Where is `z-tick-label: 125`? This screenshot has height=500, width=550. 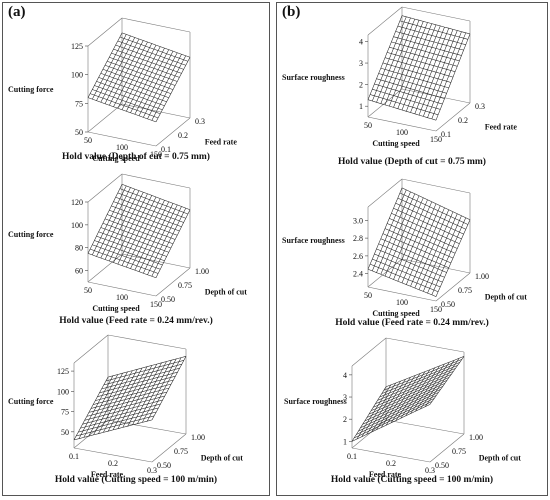 z-tick-label: 125 is located at coordinates (77, 46).